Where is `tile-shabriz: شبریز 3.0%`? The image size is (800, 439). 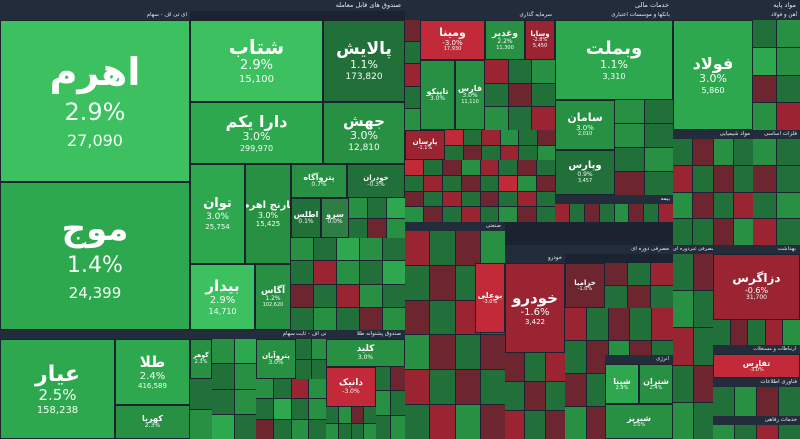 tile-shabriz: شبریز 3.0% is located at coordinates (639, 421).